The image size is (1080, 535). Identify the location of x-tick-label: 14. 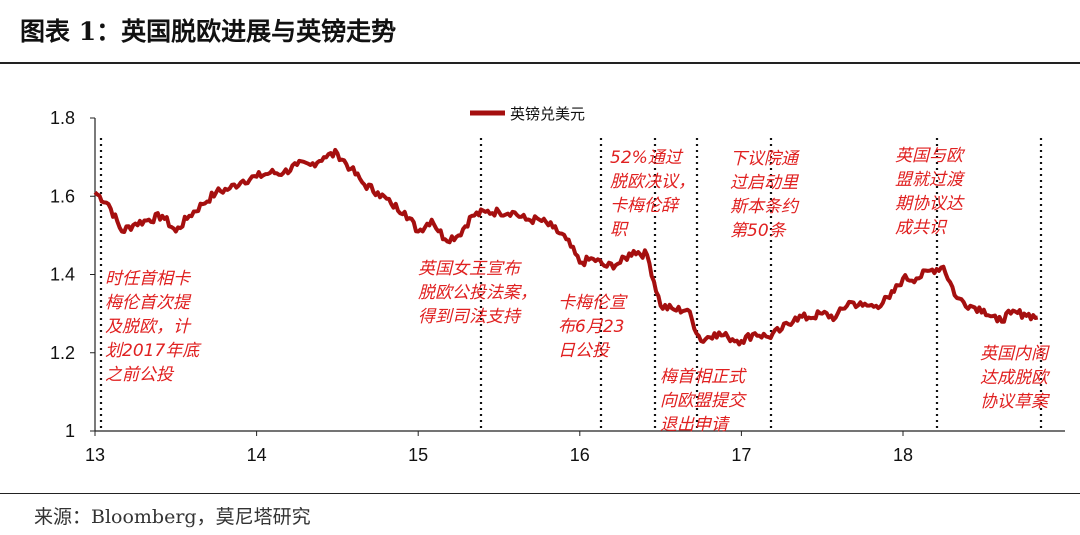
(257, 455).